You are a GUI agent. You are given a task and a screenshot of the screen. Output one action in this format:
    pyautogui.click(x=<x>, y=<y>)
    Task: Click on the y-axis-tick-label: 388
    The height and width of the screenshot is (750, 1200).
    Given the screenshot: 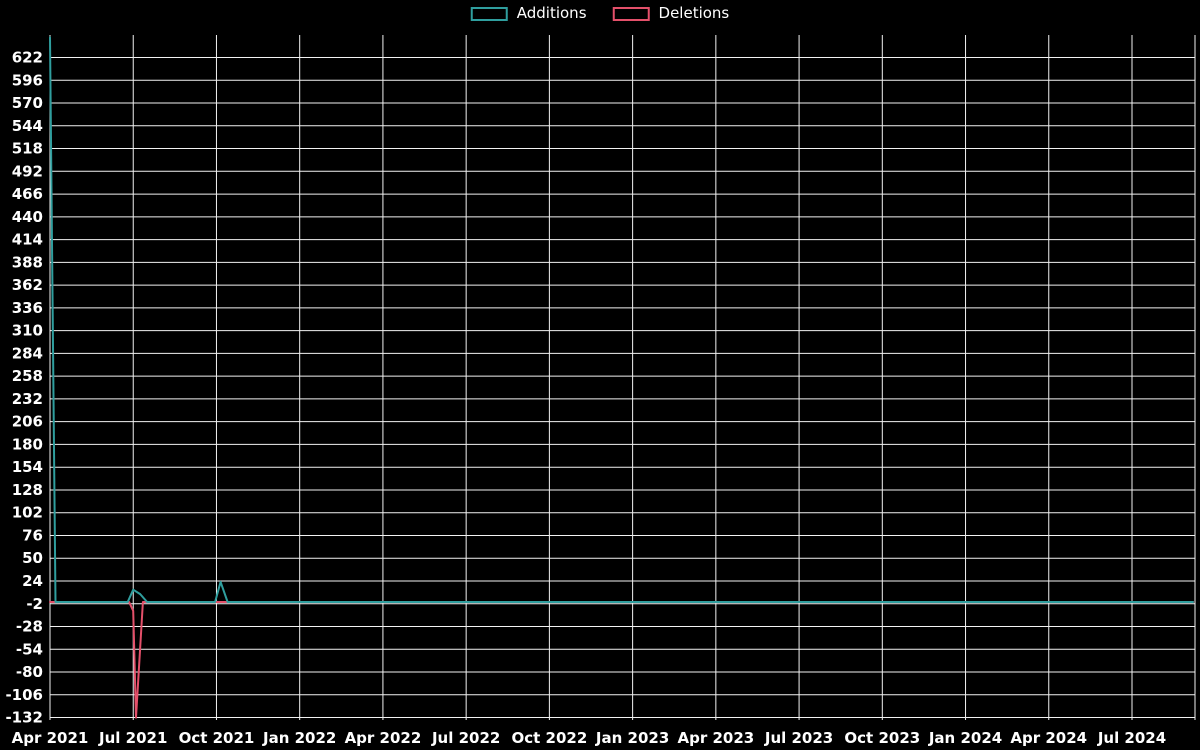 What is the action you would take?
    pyautogui.click(x=27, y=262)
    